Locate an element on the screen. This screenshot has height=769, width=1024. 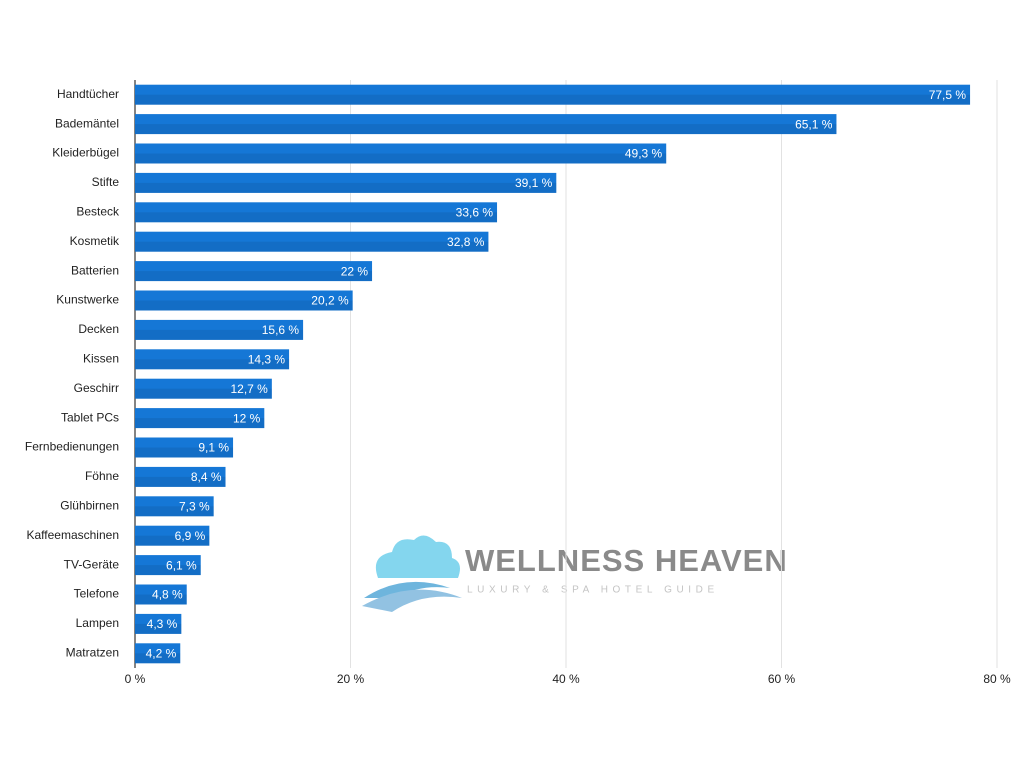
value-label: 15,6 % is located at coordinates (281, 330).